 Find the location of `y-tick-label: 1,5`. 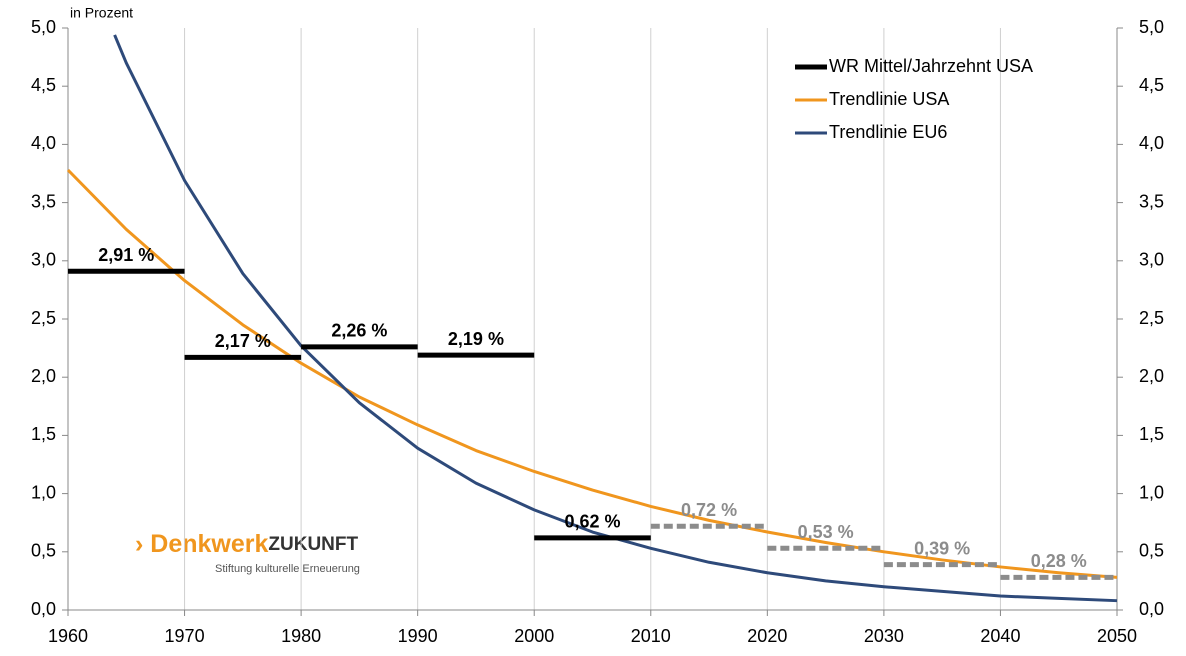

y-tick-label: 1,5 is located at coordinates (43, 434).